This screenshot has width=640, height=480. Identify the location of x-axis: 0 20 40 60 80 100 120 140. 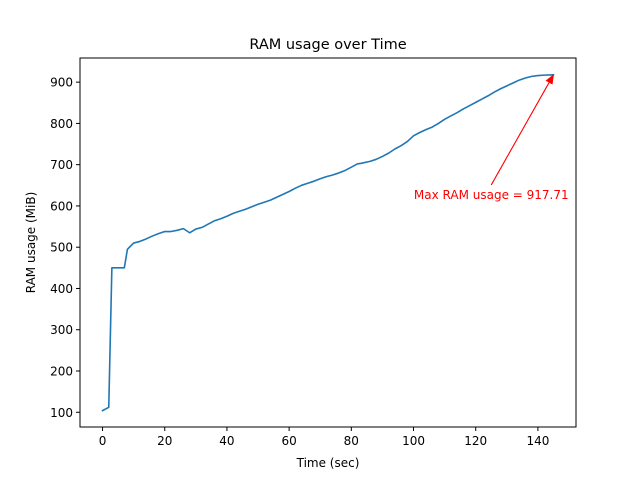
(324, 437).